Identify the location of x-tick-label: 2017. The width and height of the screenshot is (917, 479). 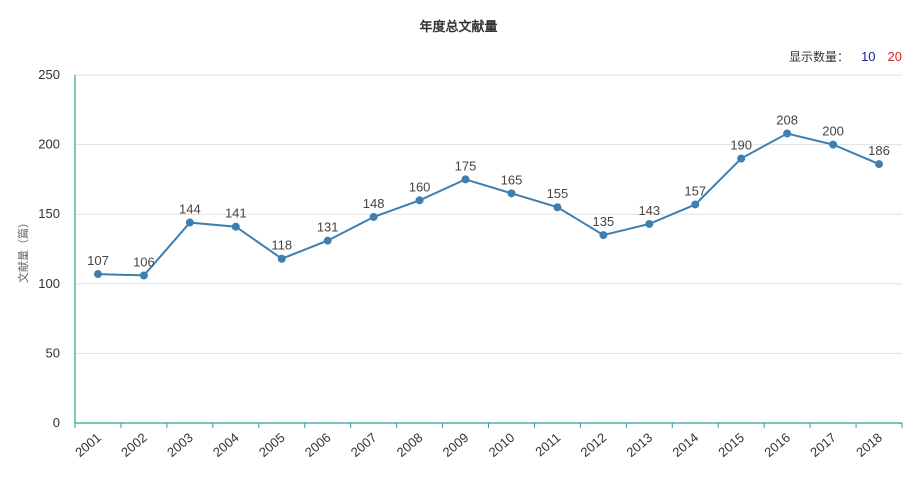
(823, 445).